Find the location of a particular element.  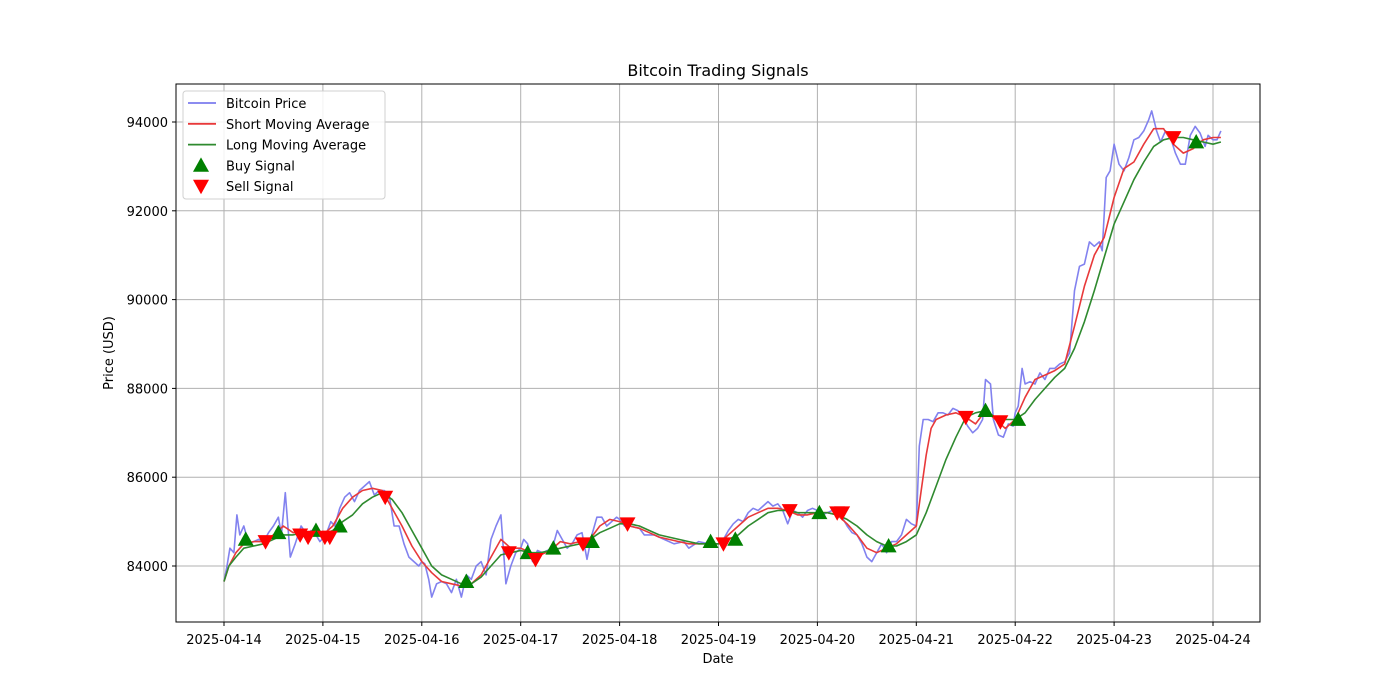

x-tick-label: 2025-04-16 is located at coordinates (422, 640).